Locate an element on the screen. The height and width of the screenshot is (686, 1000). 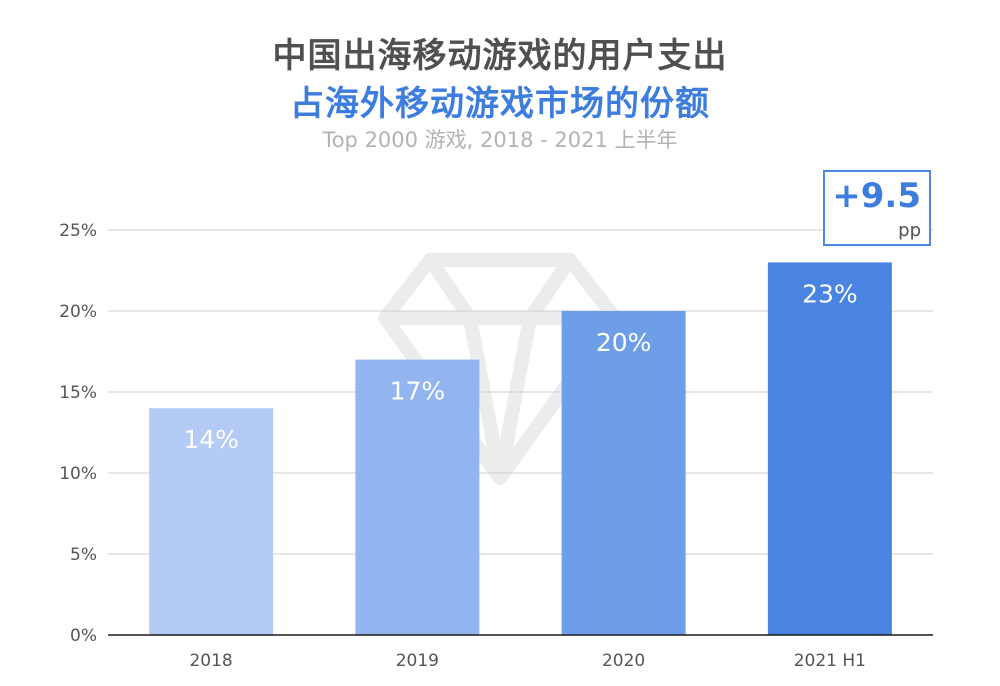
y-axis-ticks: 0% 5% 10% 15% 20% 25% is located at coordinates (78, 433).